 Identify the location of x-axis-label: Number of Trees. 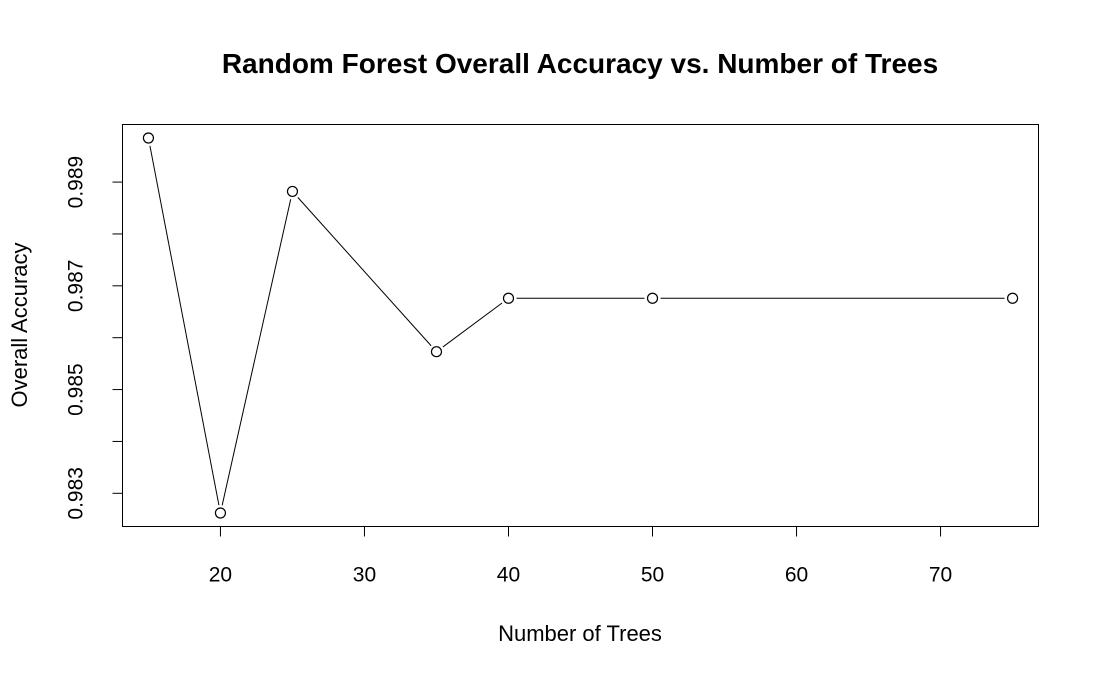
(580, 633).